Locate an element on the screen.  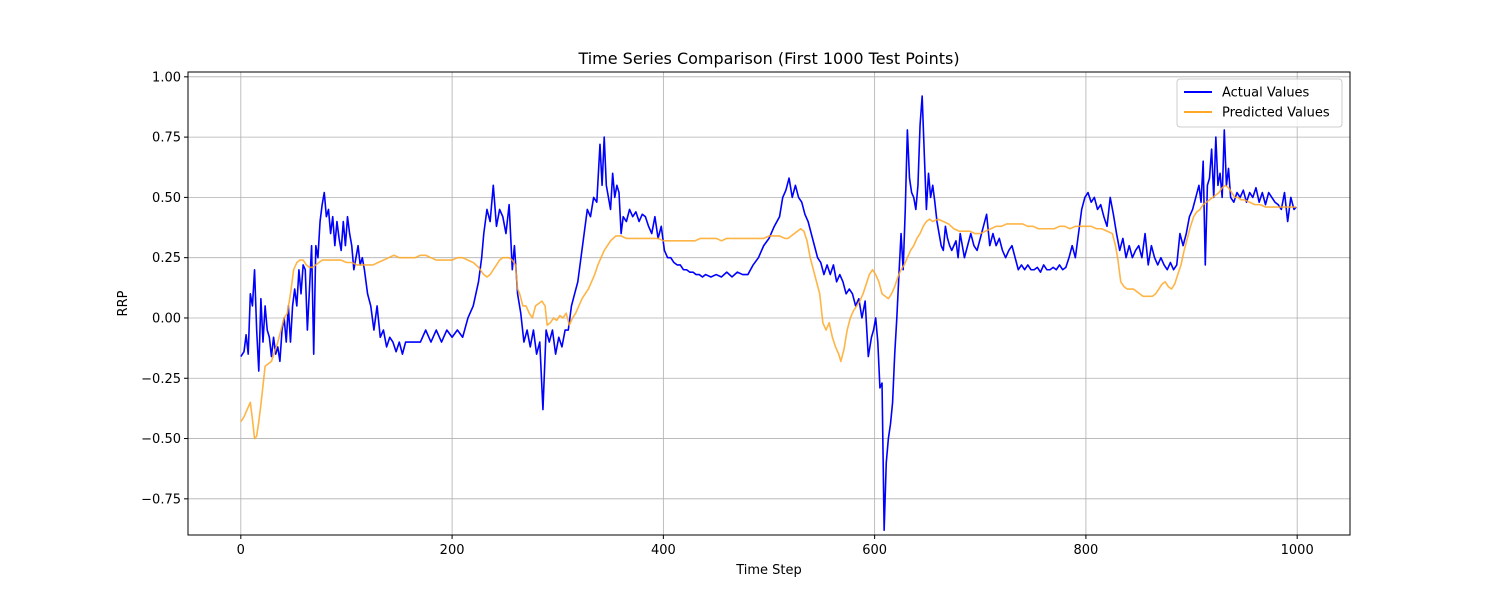
y-tick-label: 1.00 is located at coordinates (166, 77).